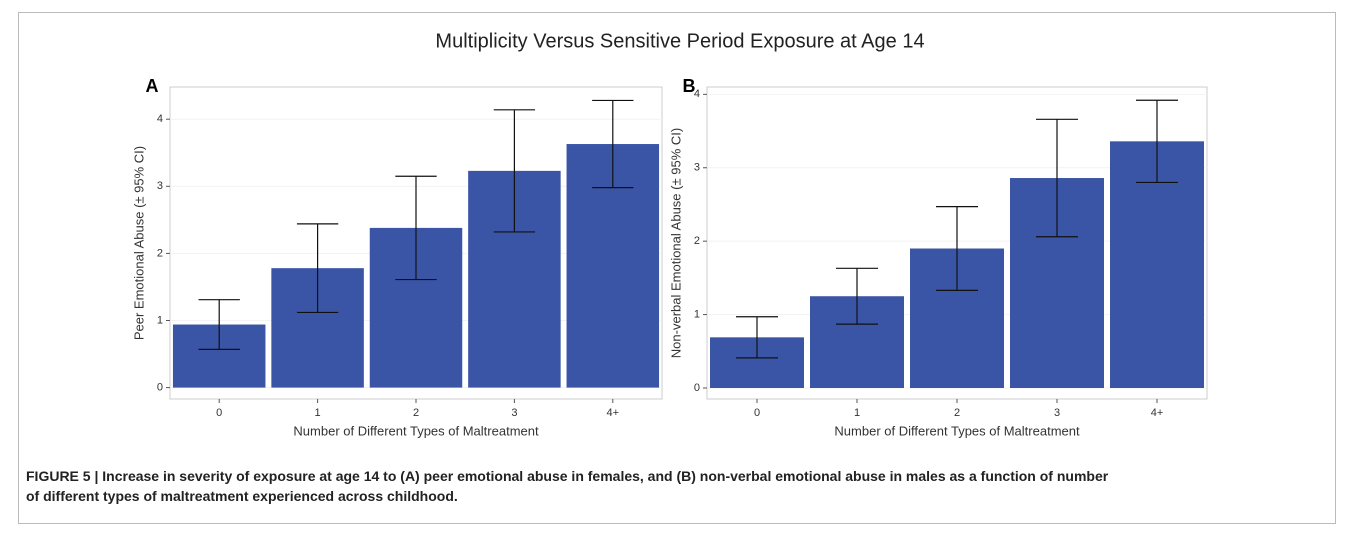 This screenshot has width=1355, height=536. What do you see at coordinates (152, 86) in the screenshot?
I see `panel-label: A` at bounding box center [152, 86].